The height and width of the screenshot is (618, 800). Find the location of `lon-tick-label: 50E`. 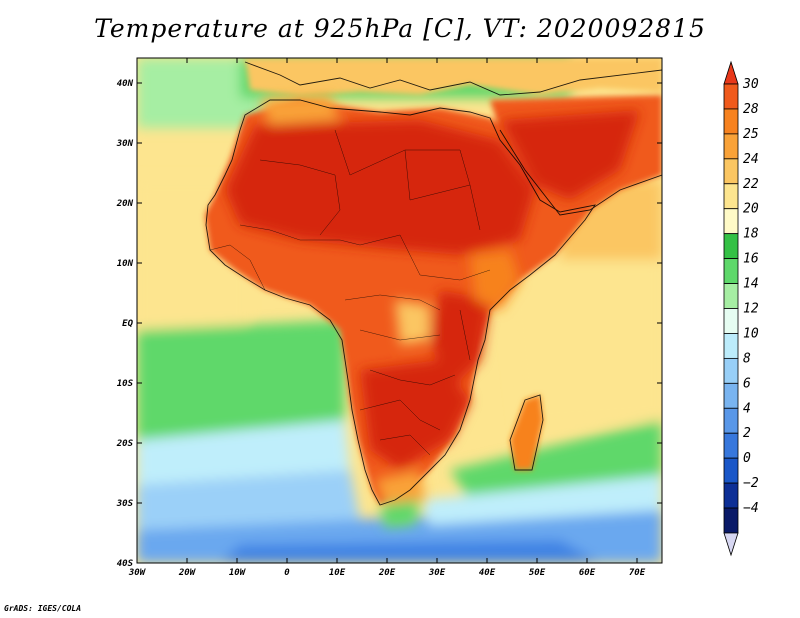

lon-tick-label: 50E is located at coordinates (537, 573).